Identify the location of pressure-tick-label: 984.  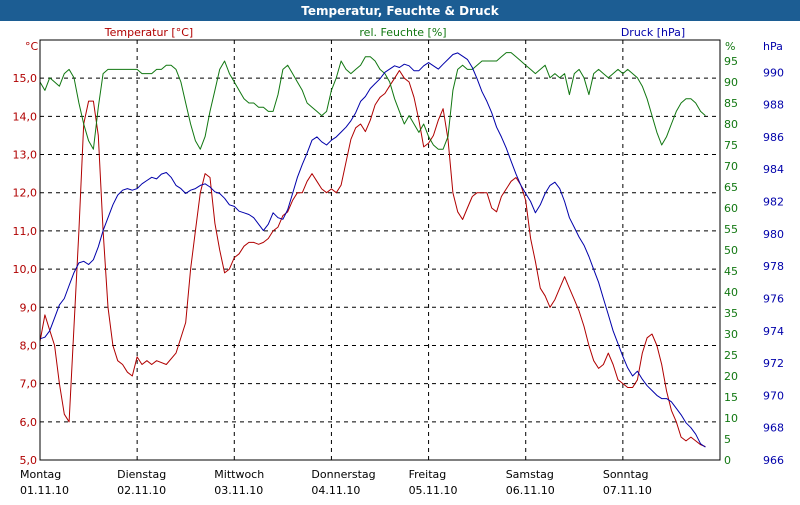
(773, 169).